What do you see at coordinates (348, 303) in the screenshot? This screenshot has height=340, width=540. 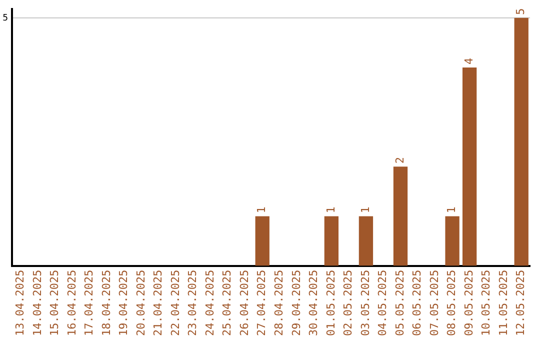 I see `x-tick-label: 02.05.2025` at bounding box center [348, 303].